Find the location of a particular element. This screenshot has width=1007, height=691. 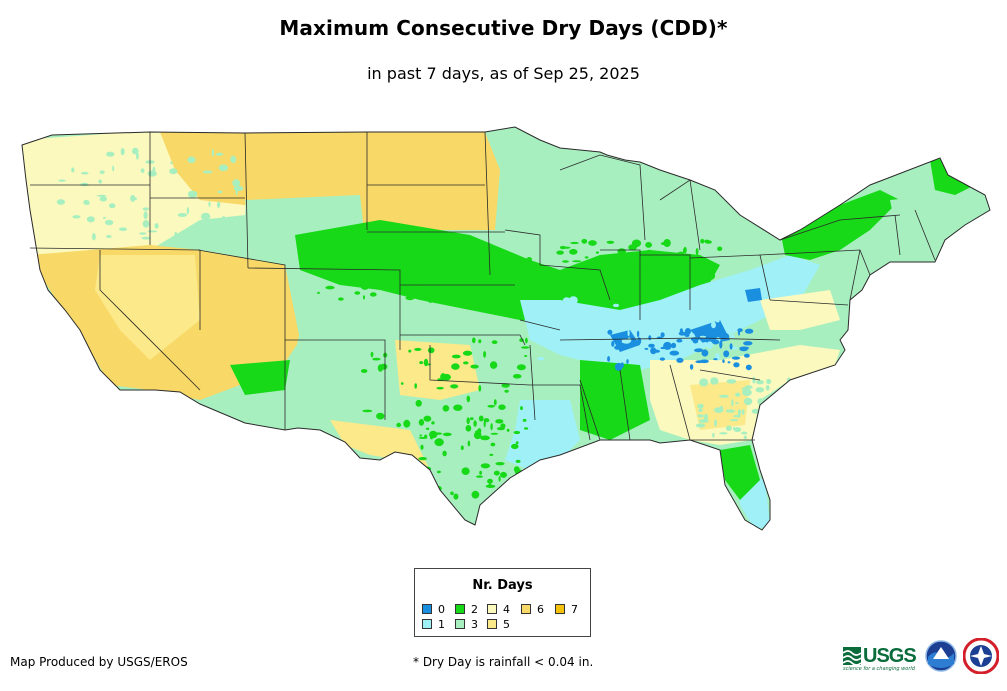

legend-label: 5 is located at coordinates (506, 624).